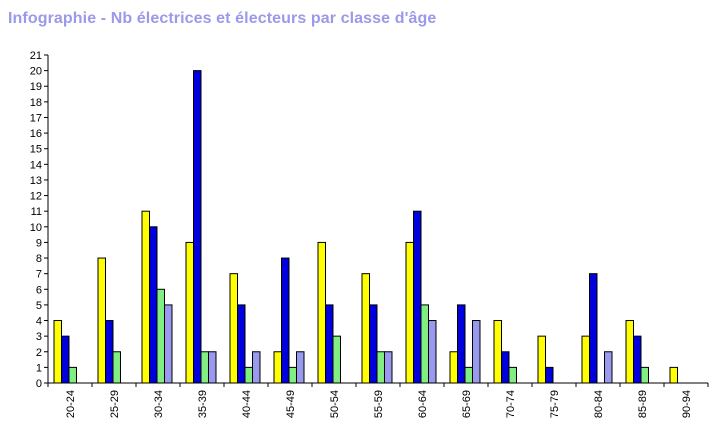  What do you see at coordinates (39, 243) in the screenshot?
I see `y-tick-label: 9` at bounding box center [39, 243].